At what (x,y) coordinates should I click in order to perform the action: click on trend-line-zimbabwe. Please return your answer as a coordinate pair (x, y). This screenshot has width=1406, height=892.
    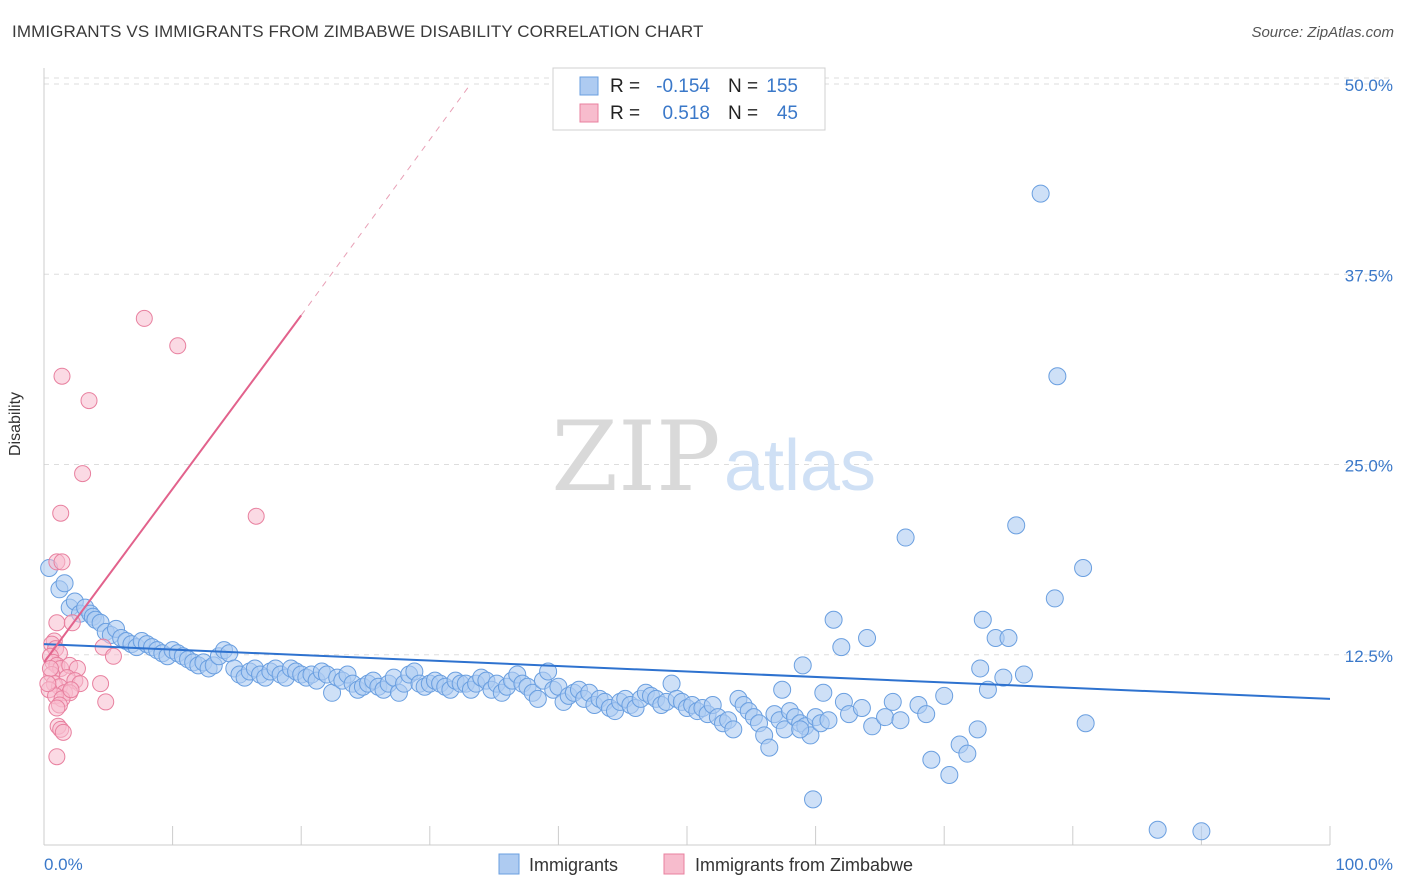
    Looking at the image, I should click on (173, 488).